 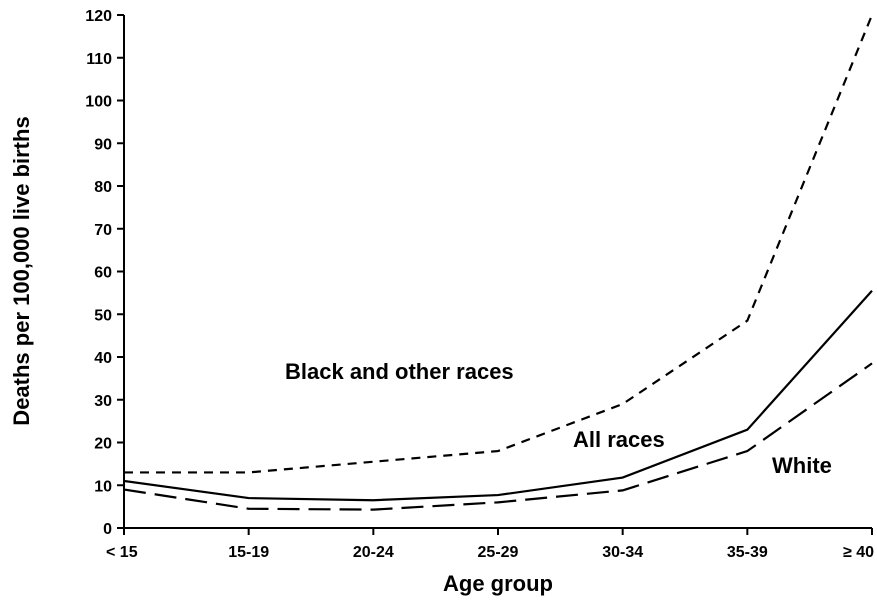 I want to click on y-tick-label: 20, so click(x=103, y=444).